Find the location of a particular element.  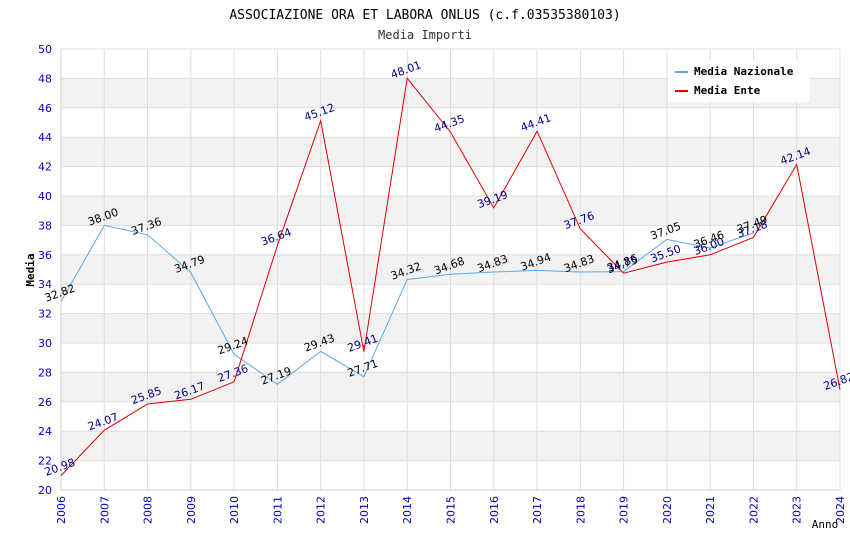

x-tick-label: 2023 is located at coordinates (797, 510).